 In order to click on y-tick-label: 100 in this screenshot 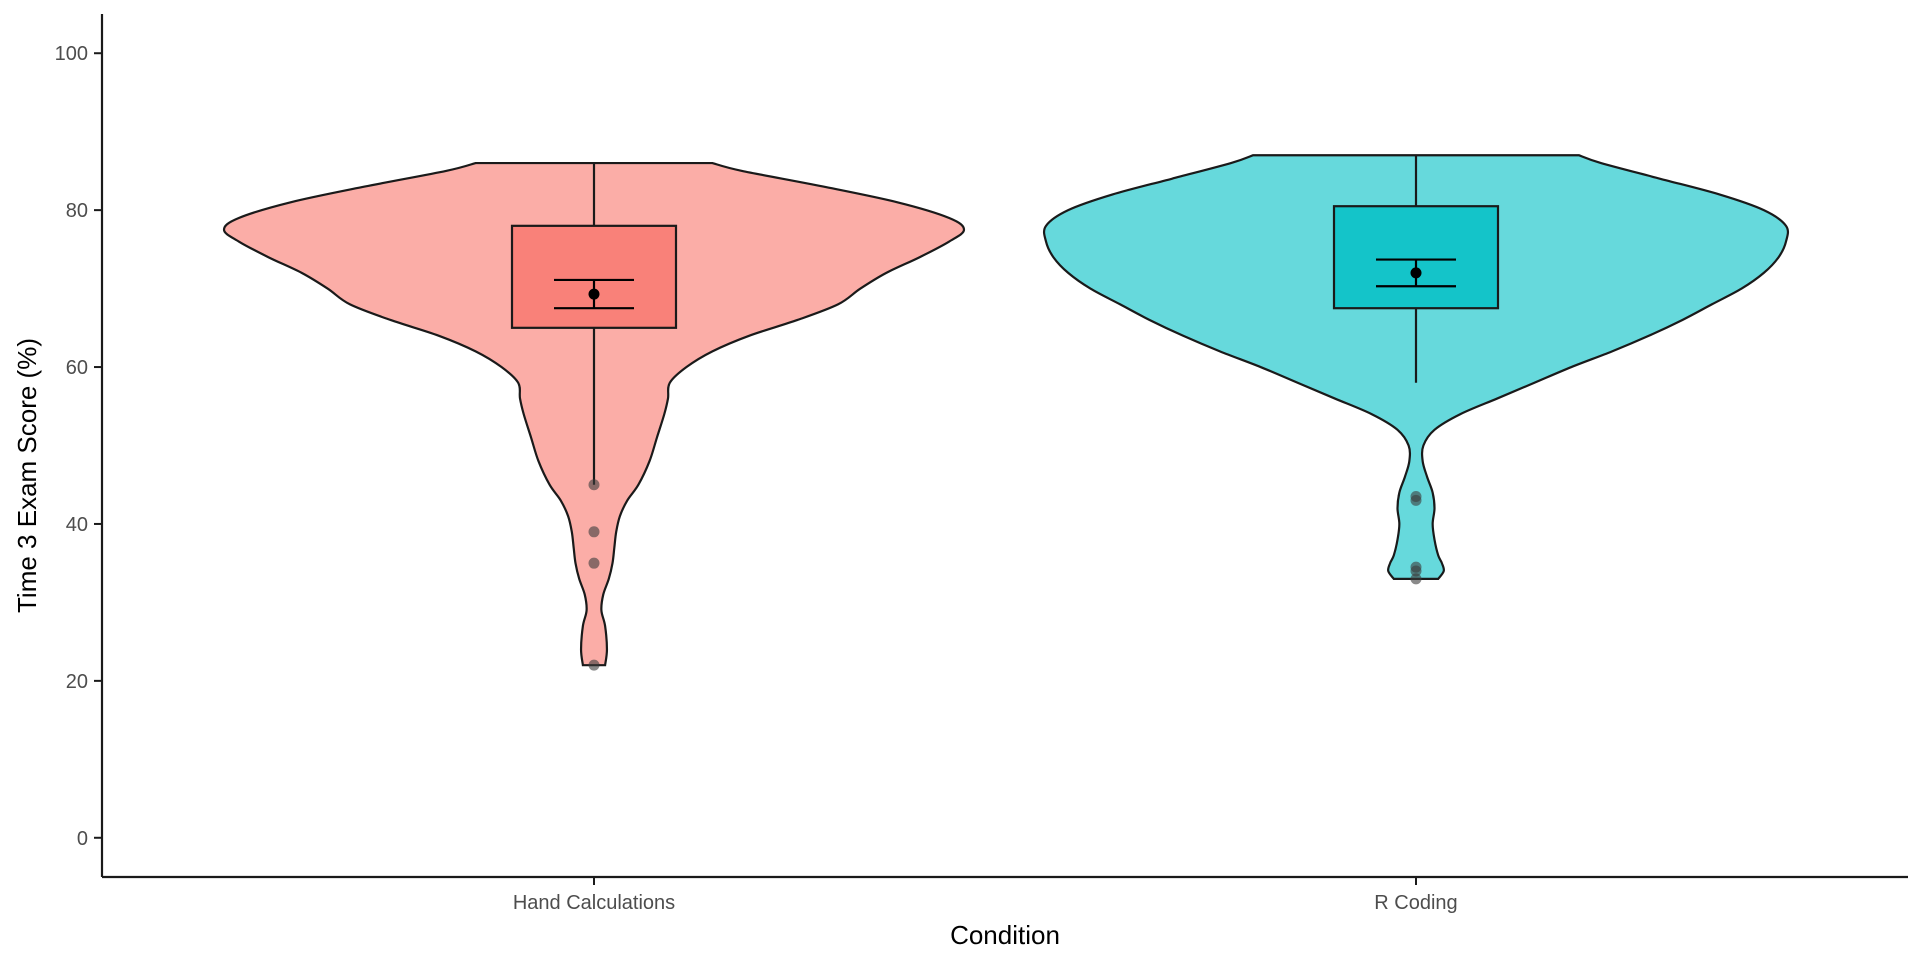, I will do `click(71, 54)`.